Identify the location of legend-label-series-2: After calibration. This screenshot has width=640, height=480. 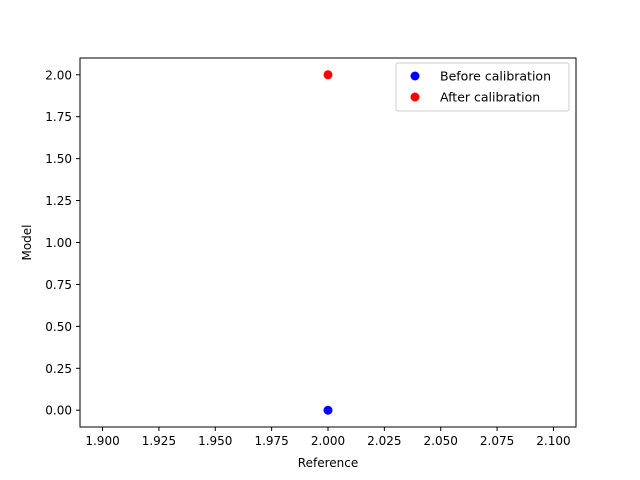
(490, 97).